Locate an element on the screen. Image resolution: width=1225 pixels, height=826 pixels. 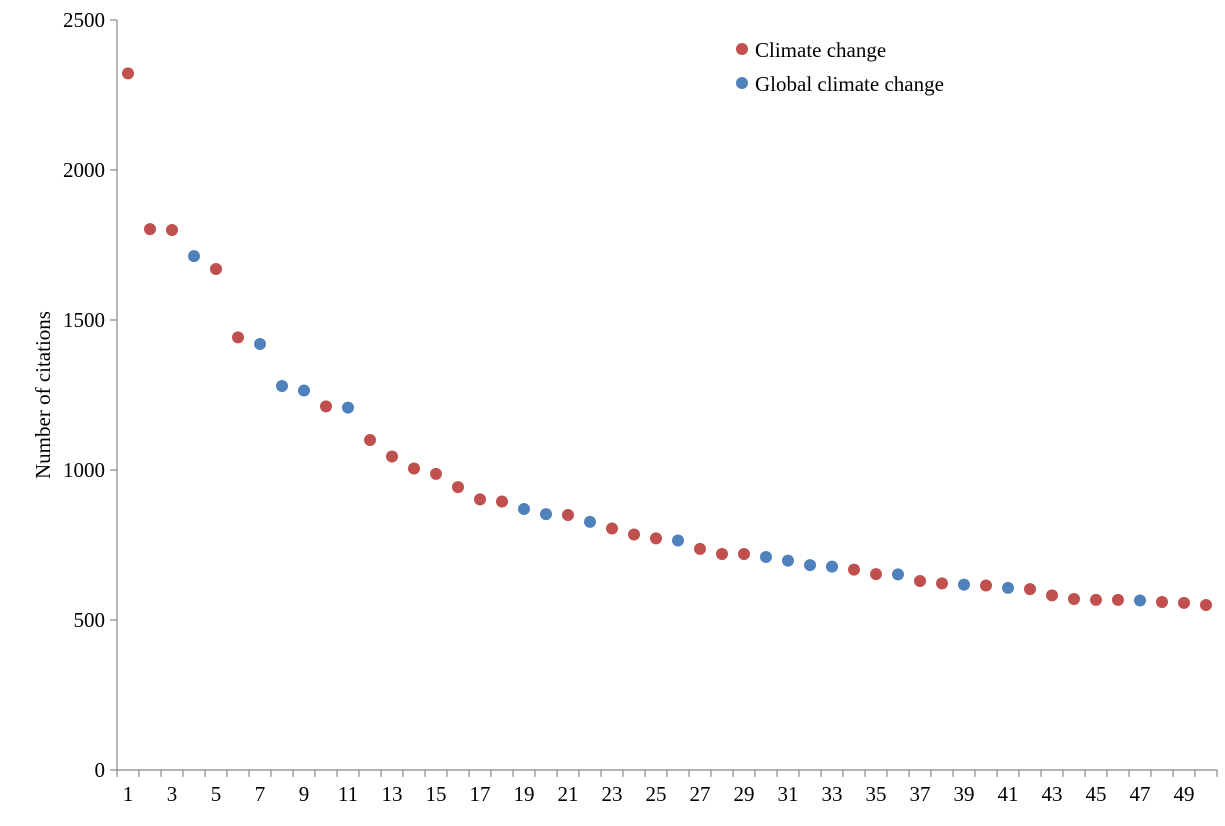
x-tick-label: 43 is located at coordinates (1052, 794).